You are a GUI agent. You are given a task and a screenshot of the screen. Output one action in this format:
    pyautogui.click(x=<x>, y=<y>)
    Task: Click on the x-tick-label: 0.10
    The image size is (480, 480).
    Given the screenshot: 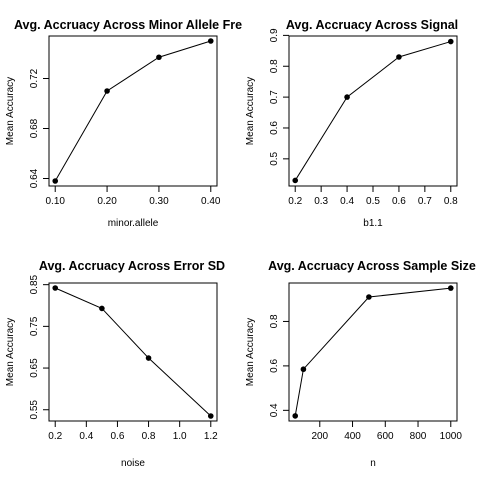 What is the action you would take?
    pyautogui.click(x=55, y=201)
    